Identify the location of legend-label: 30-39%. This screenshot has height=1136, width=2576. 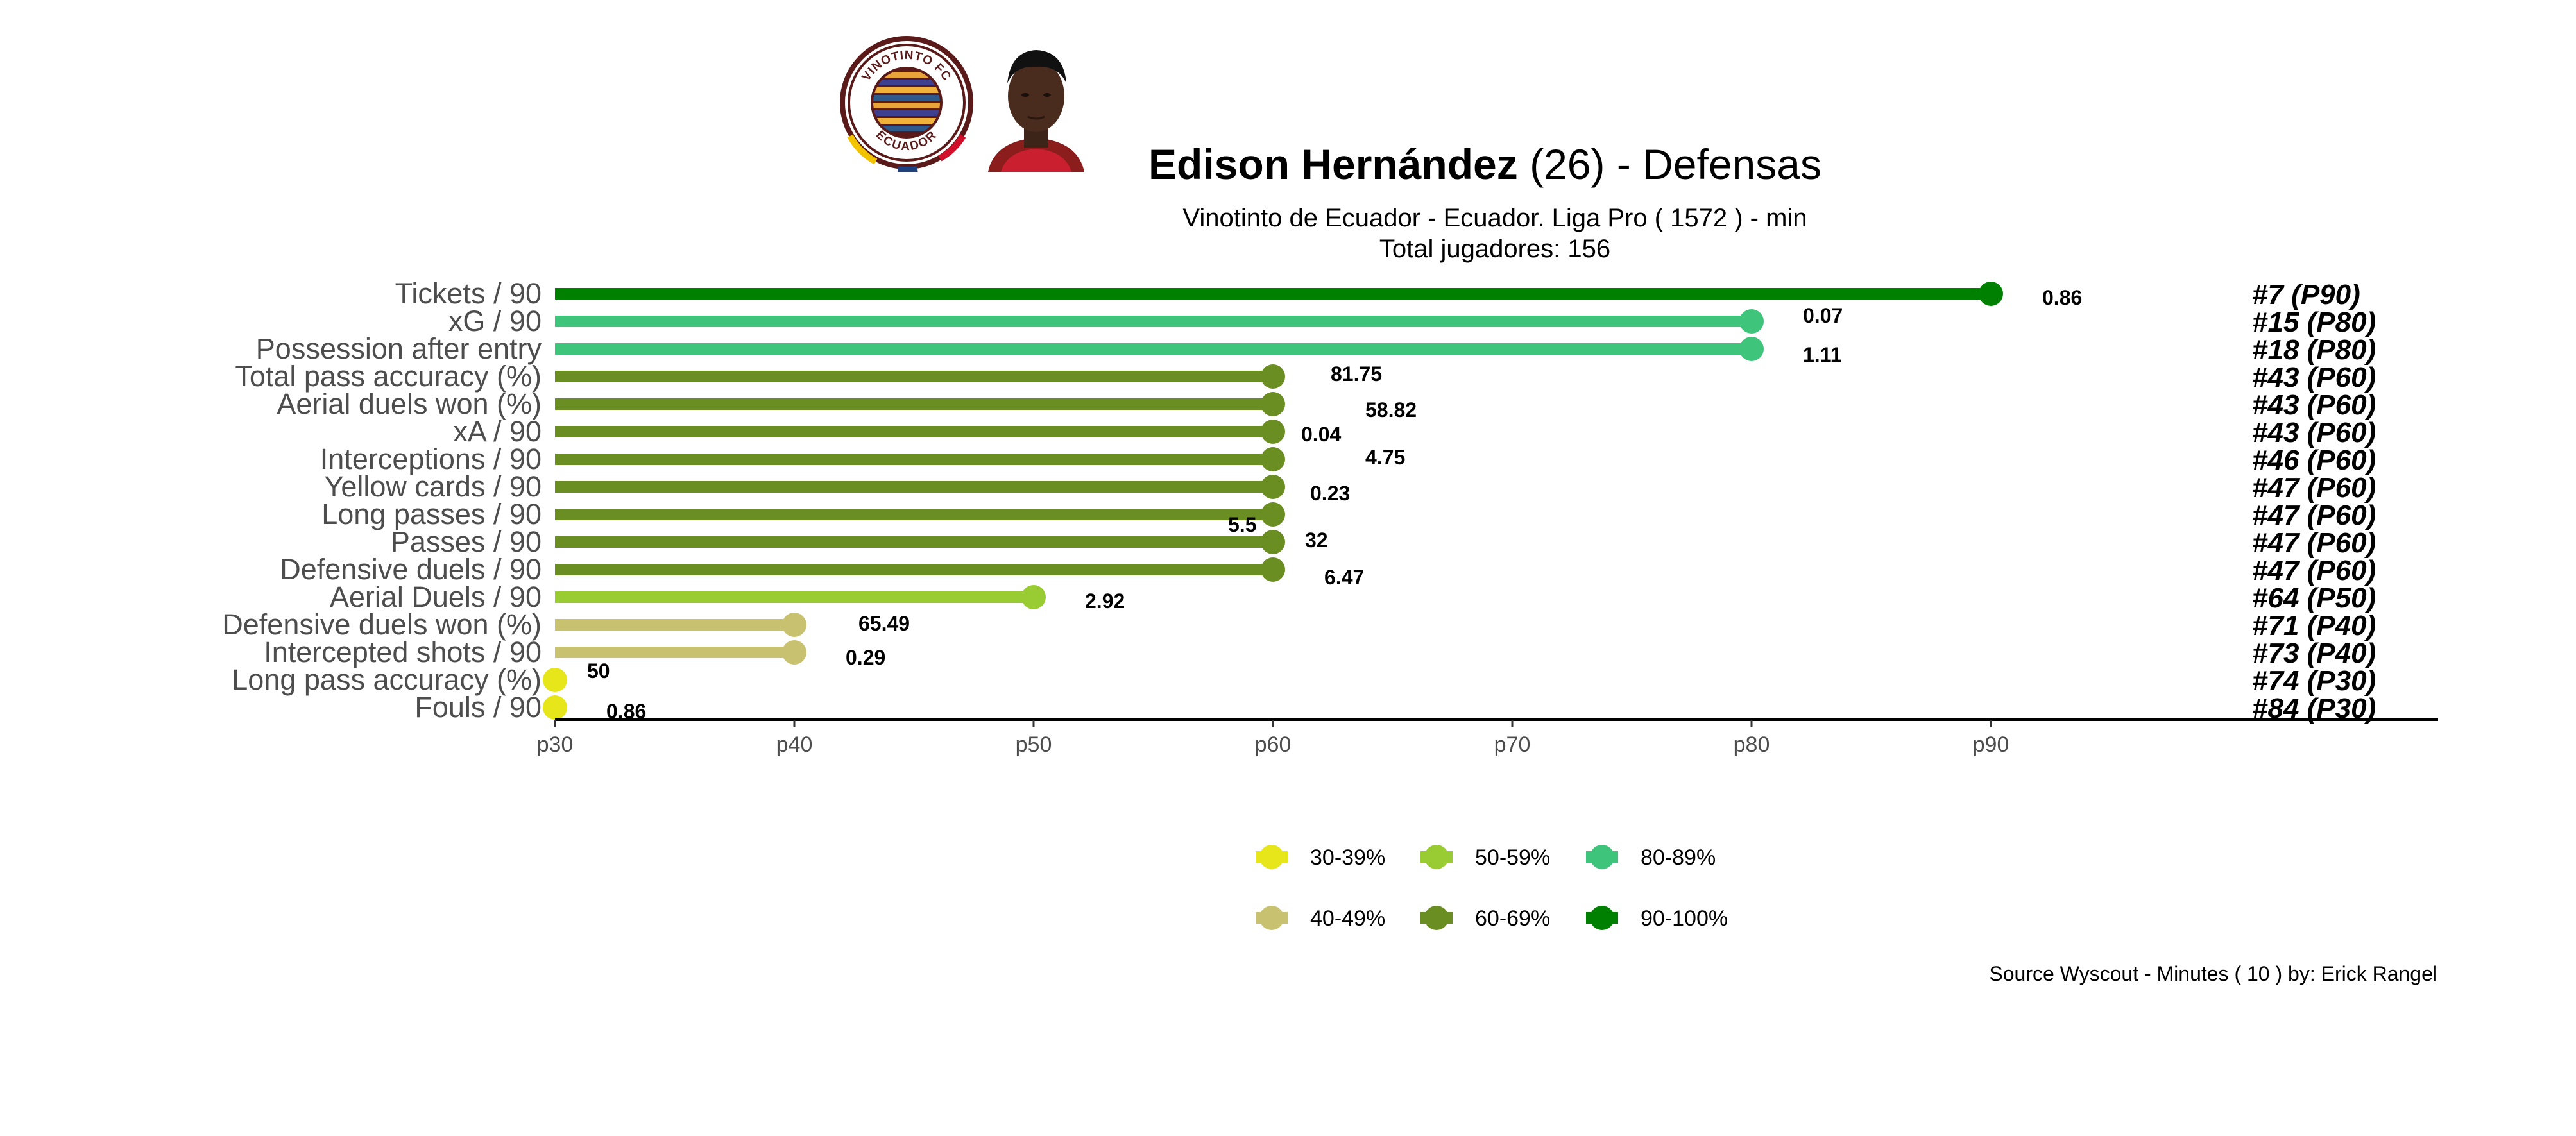
(1347, 857).